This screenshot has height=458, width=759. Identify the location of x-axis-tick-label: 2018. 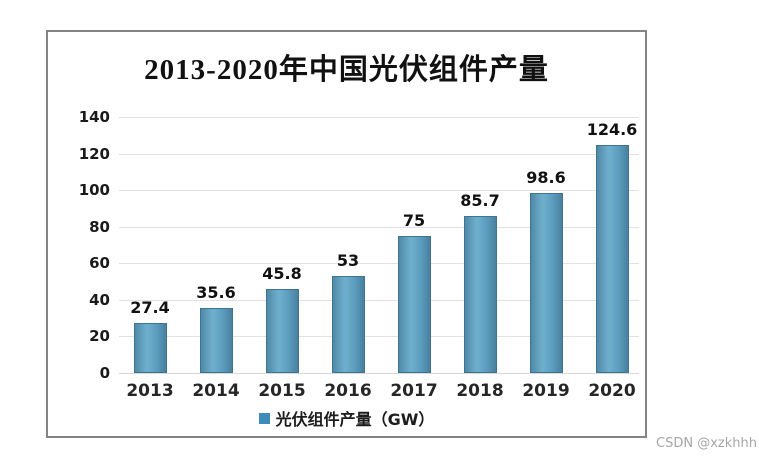
(480, 391).